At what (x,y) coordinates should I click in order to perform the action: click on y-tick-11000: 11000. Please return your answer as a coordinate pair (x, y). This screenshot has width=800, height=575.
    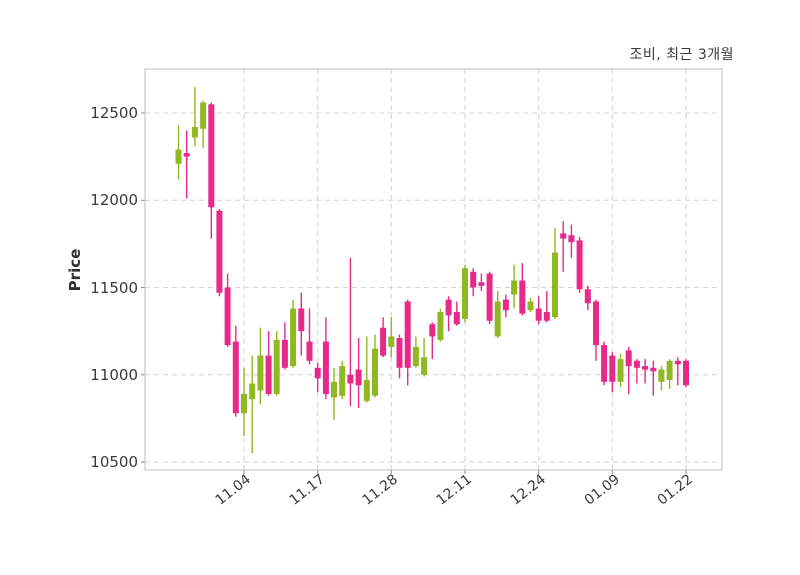
    Looking at the image, I should click on (114, 374).